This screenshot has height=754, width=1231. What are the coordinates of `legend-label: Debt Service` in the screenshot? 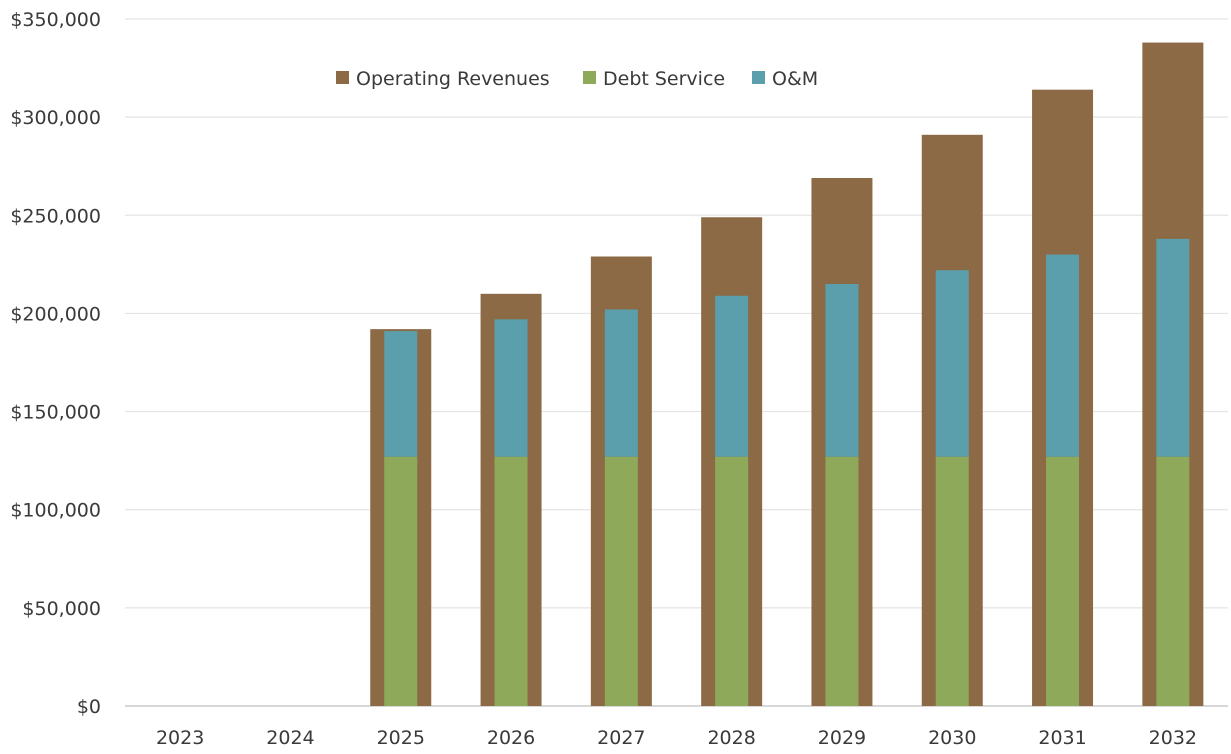 It's located at (664, 79).